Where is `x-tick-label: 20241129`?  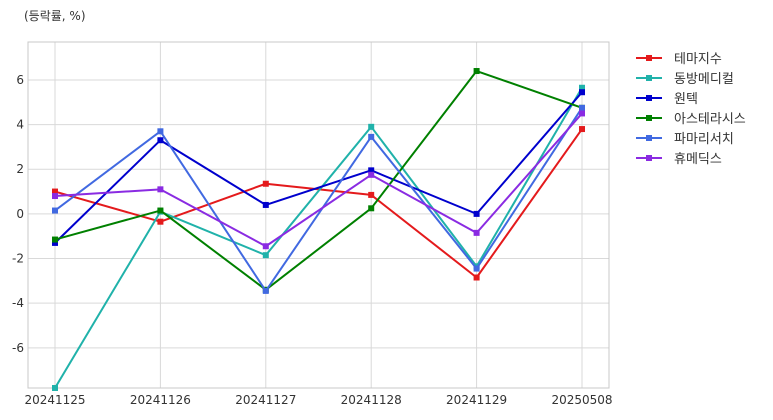 x-tick-label: 20241129 is located at coordinates (476, 400).